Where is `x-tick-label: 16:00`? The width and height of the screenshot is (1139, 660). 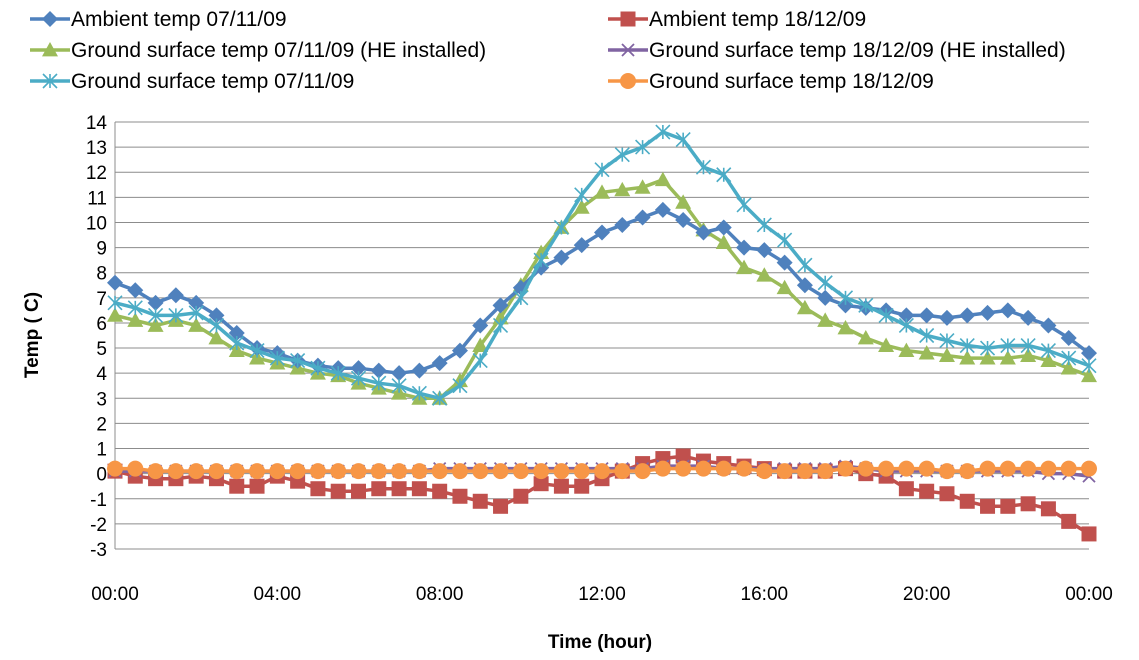 x-tick-label: 16:00 is located at coordinates (765, 594).